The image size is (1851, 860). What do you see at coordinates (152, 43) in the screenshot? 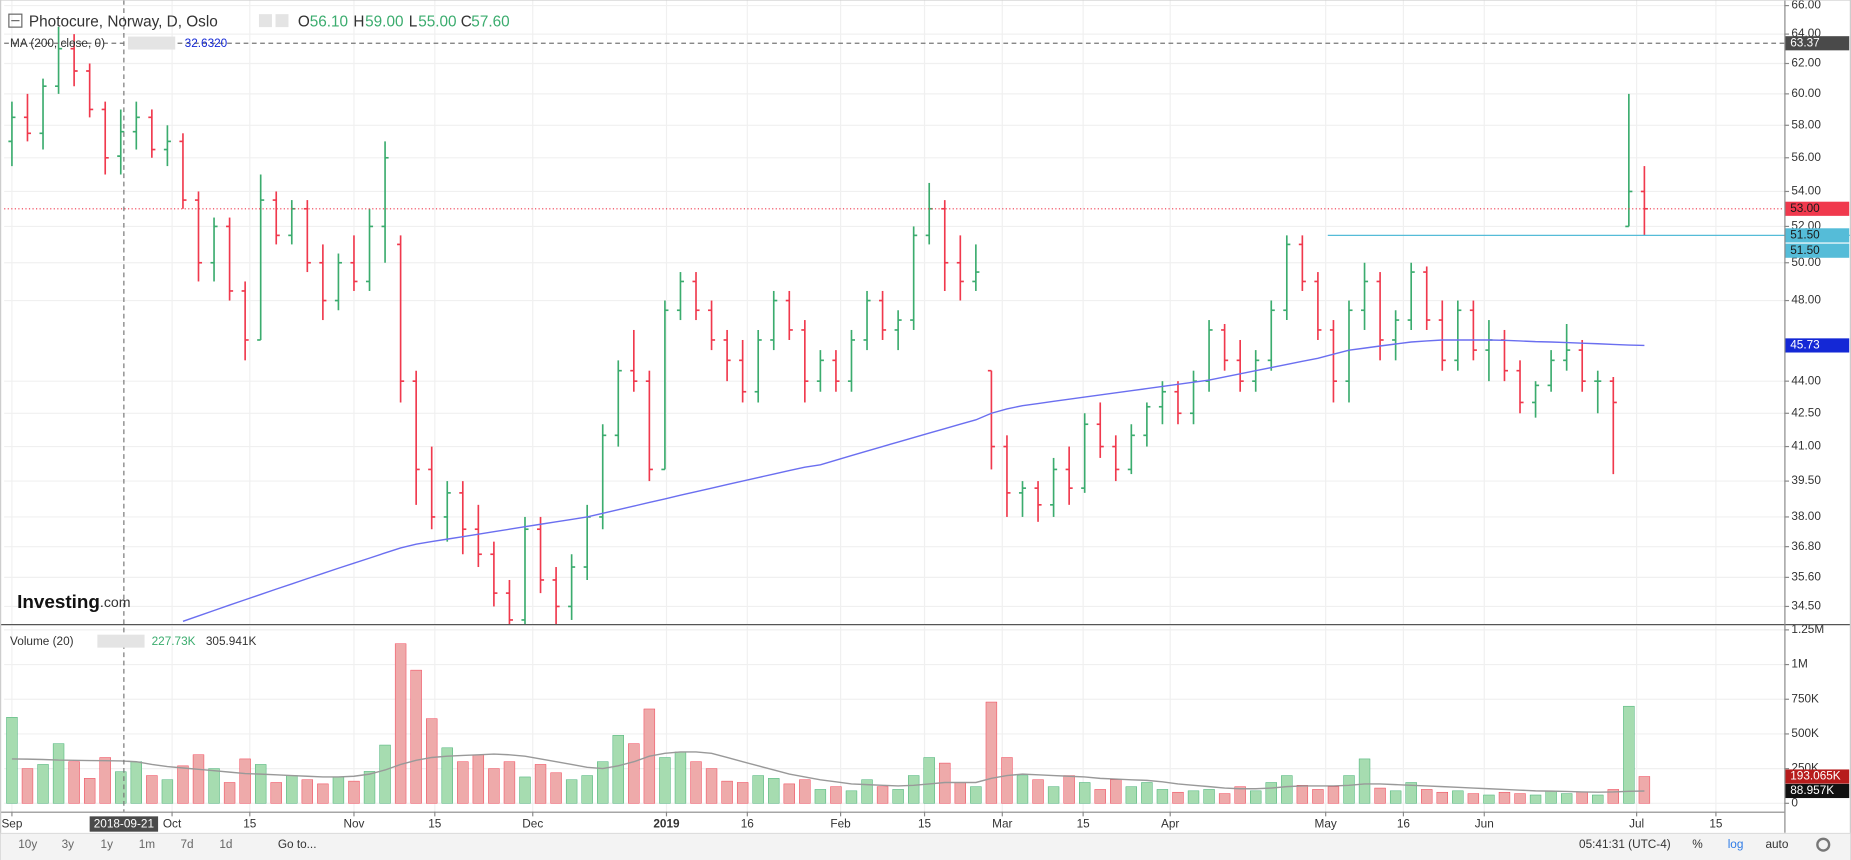
I see `ma-icons` at bounding box center [152, 43].